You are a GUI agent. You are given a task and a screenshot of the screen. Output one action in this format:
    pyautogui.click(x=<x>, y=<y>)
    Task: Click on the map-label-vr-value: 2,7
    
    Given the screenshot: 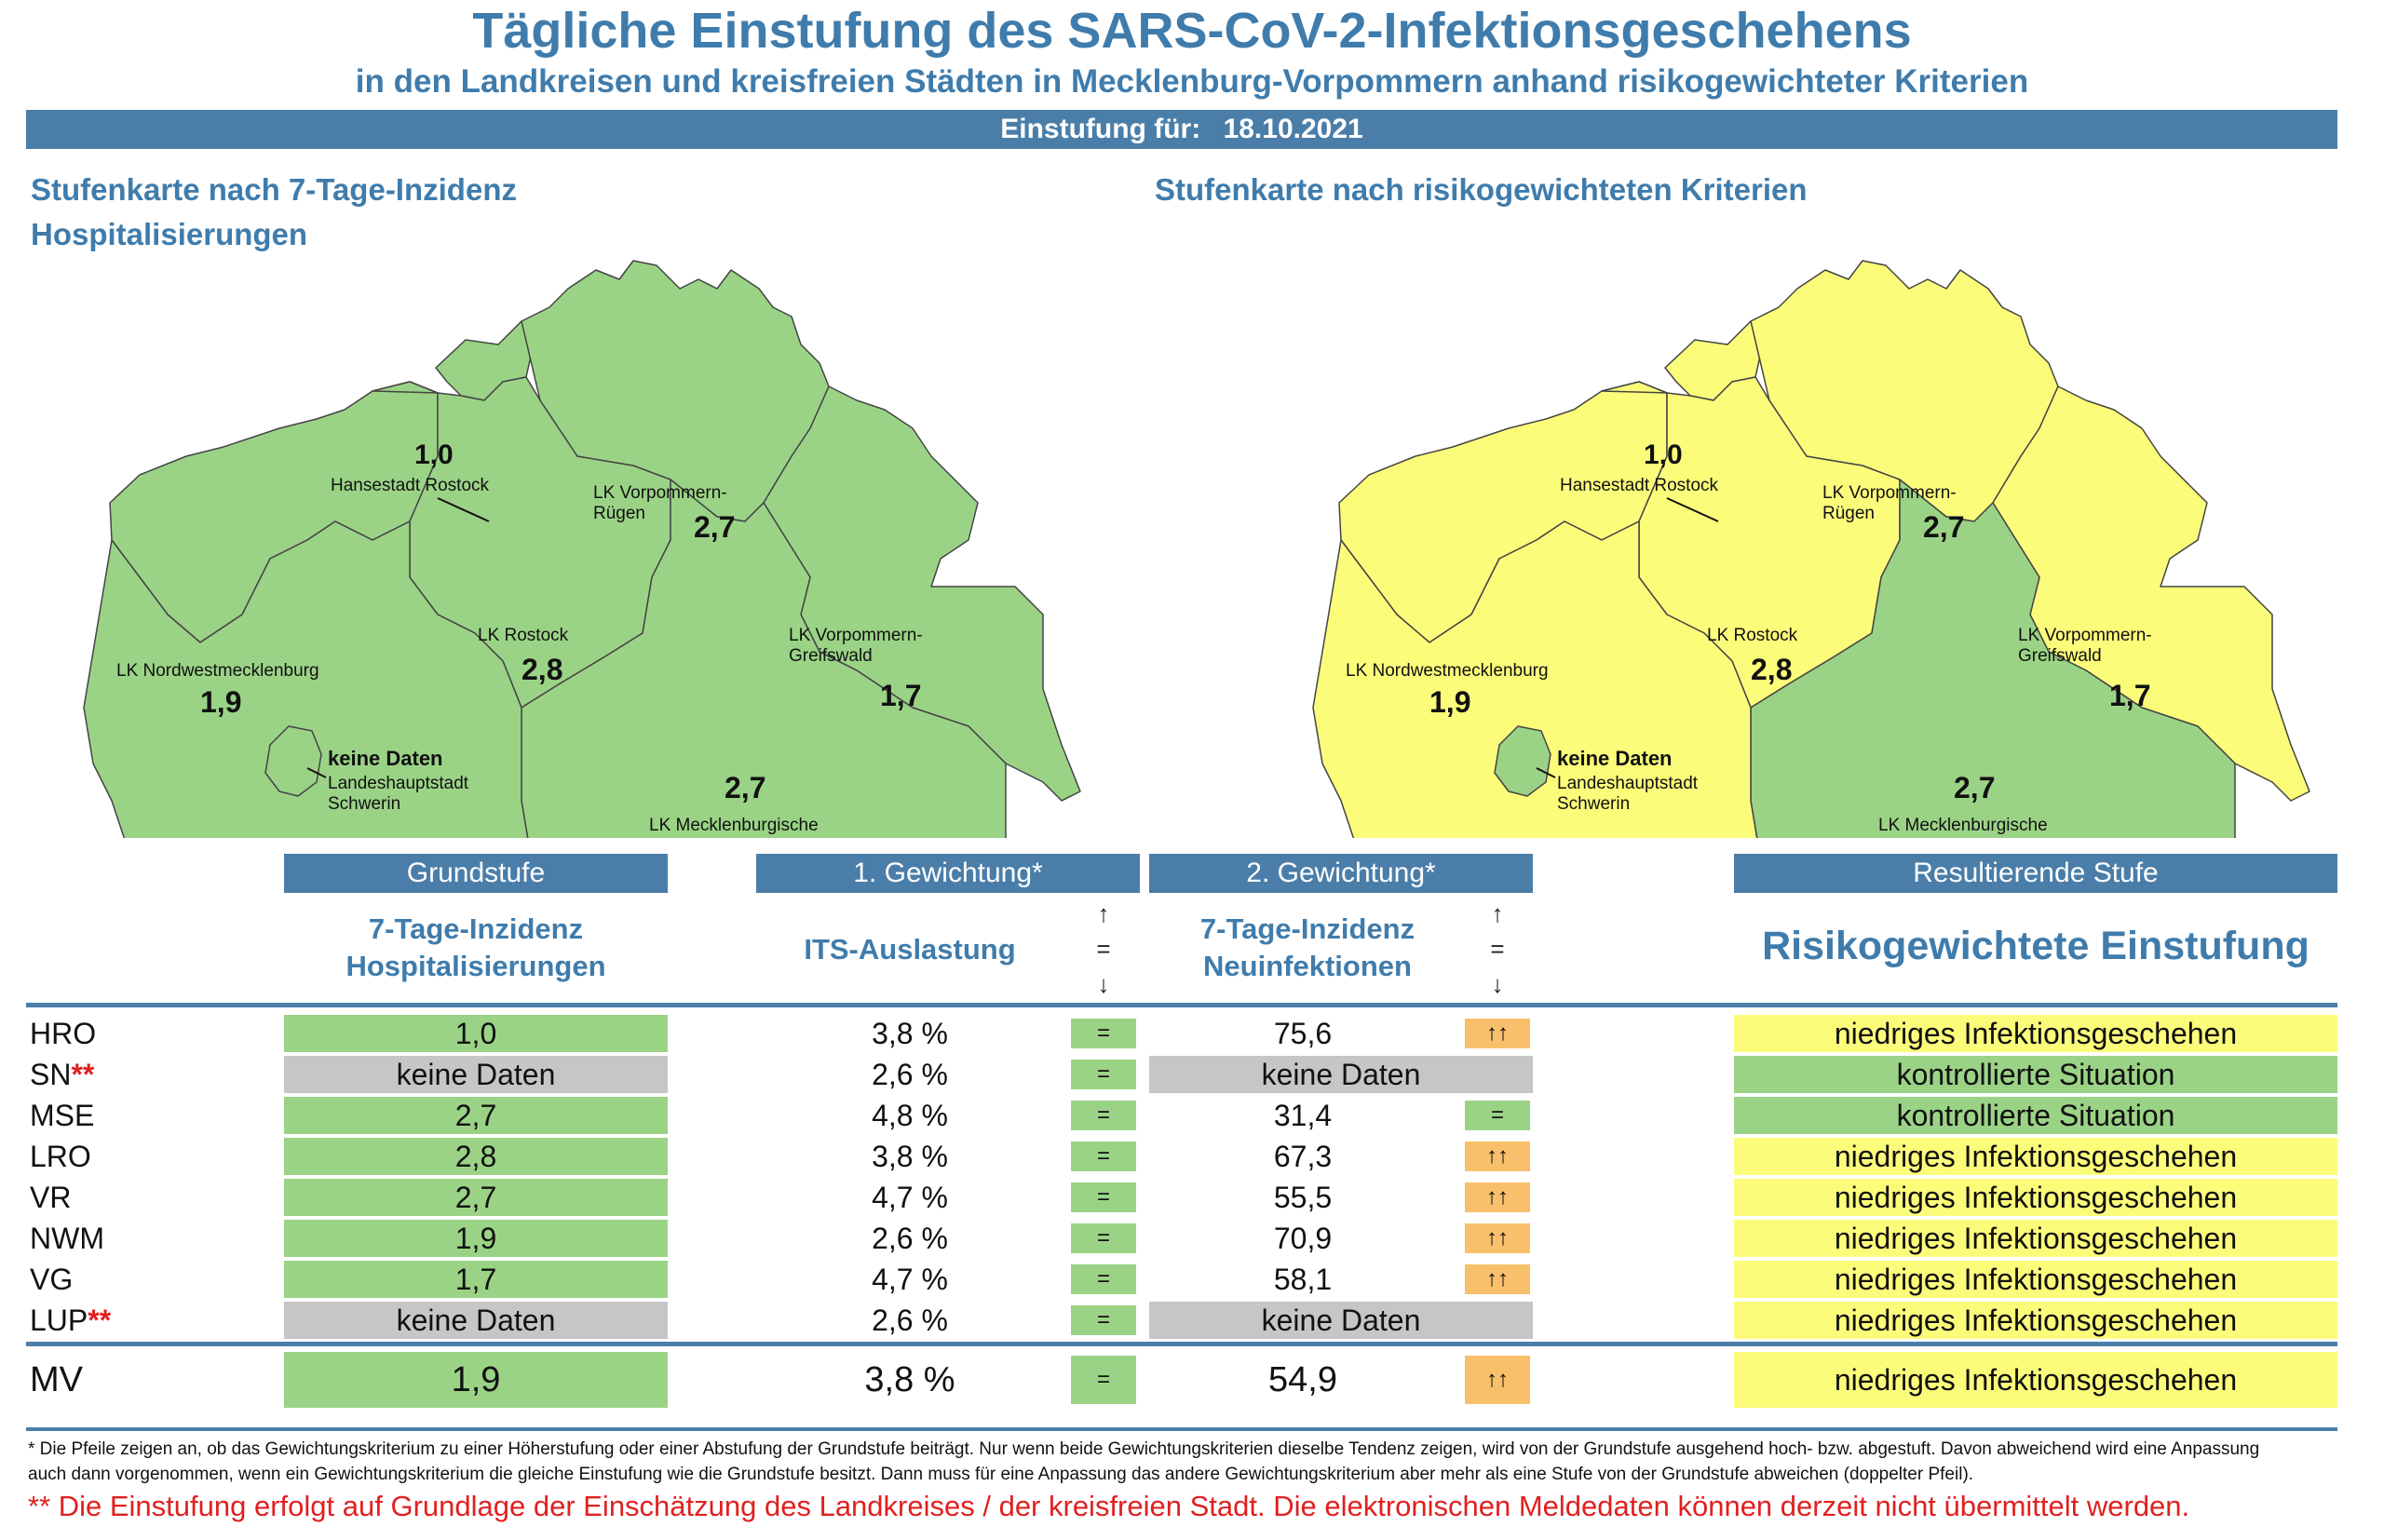 What is the action you would take?
    pyautogui.click(x=1943, y=527)
    